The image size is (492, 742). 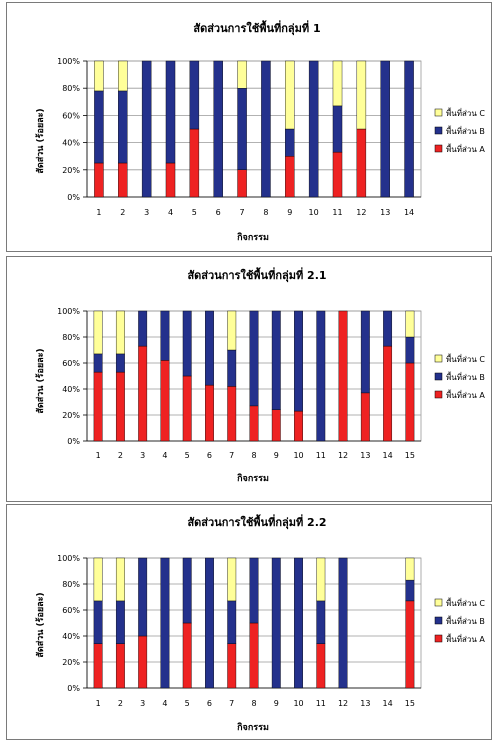 I want to click on y-tick-label: 40%, so click(x=71, y=143).